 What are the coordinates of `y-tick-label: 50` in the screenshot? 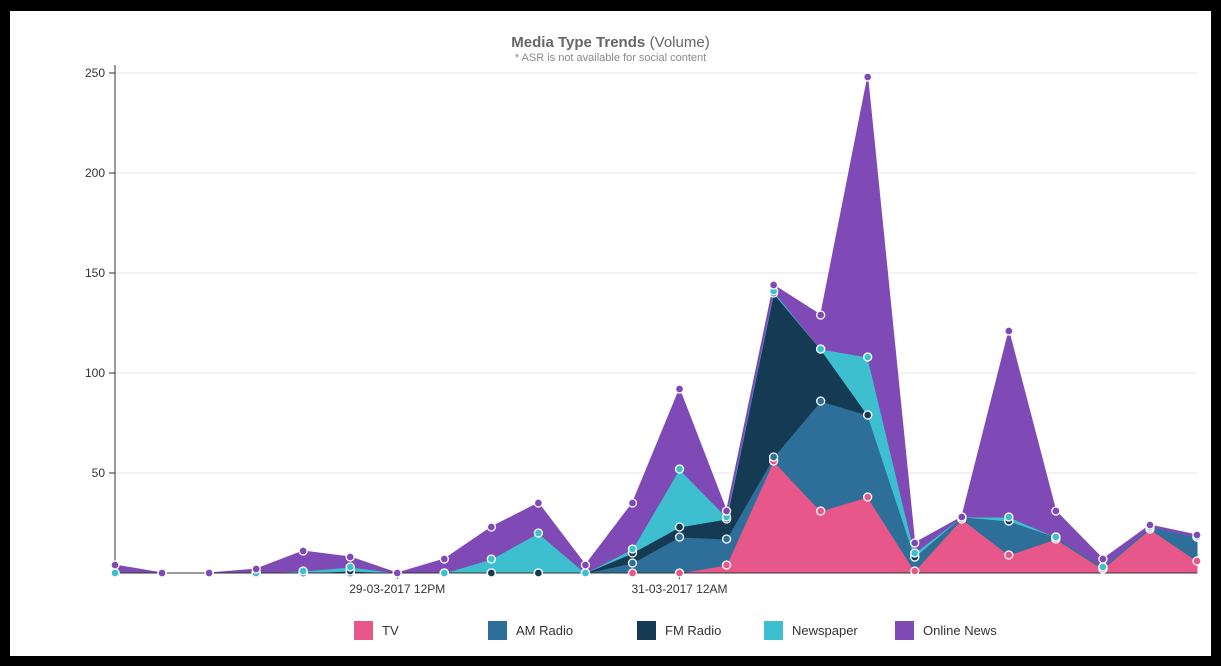 It's located at (99, 473).